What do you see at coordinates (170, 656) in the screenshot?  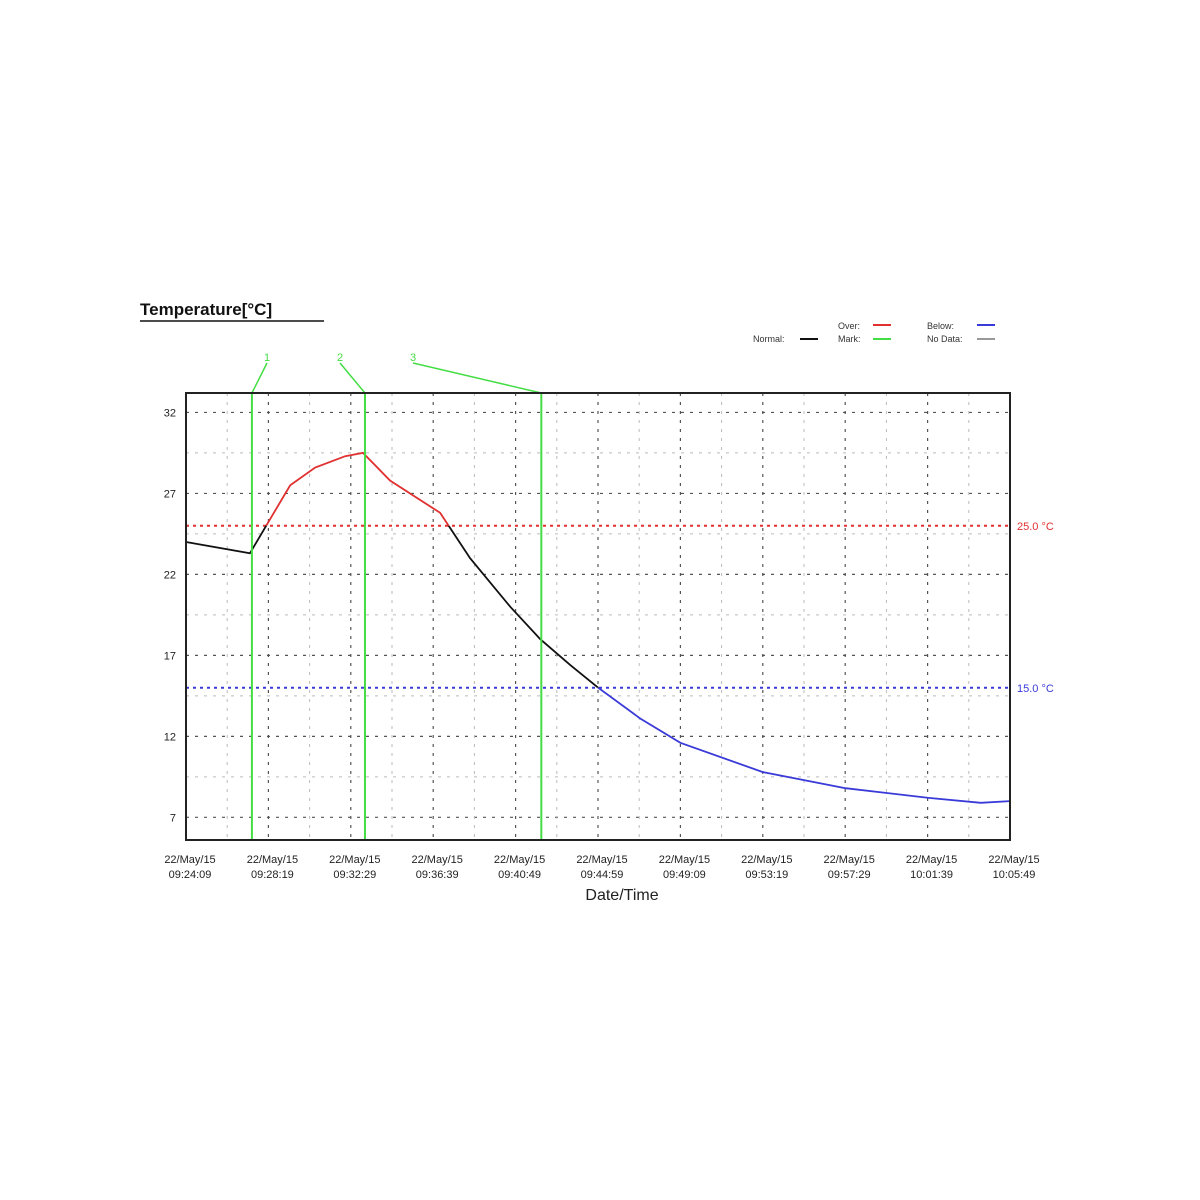 I see `y-tick-label: 17` at bounding box center [170, 656].